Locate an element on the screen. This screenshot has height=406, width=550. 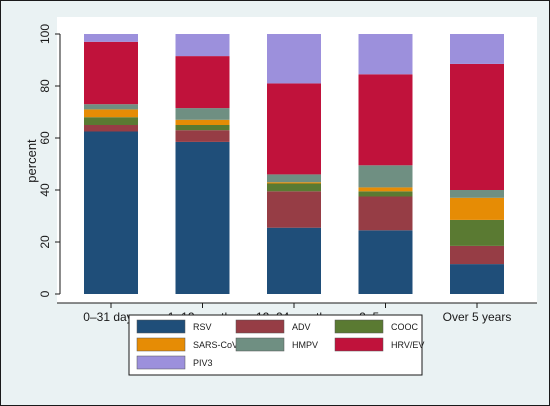
y-axis: 0 20 40 60 80 100 is located at coordinates (49, 160).